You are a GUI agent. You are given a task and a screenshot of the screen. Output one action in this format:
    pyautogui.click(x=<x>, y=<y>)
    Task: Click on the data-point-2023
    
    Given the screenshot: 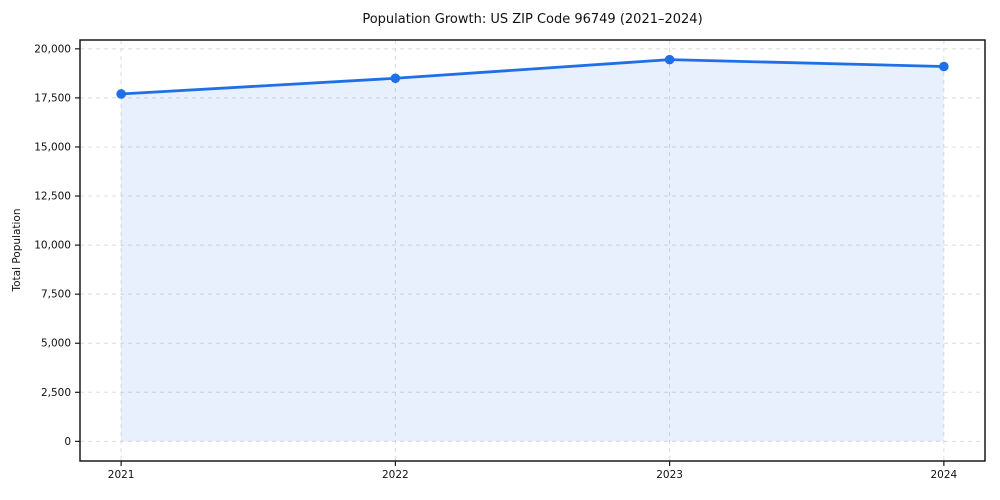 What is the action you would take?
    pyautogui.click(x=669, y=59)
    